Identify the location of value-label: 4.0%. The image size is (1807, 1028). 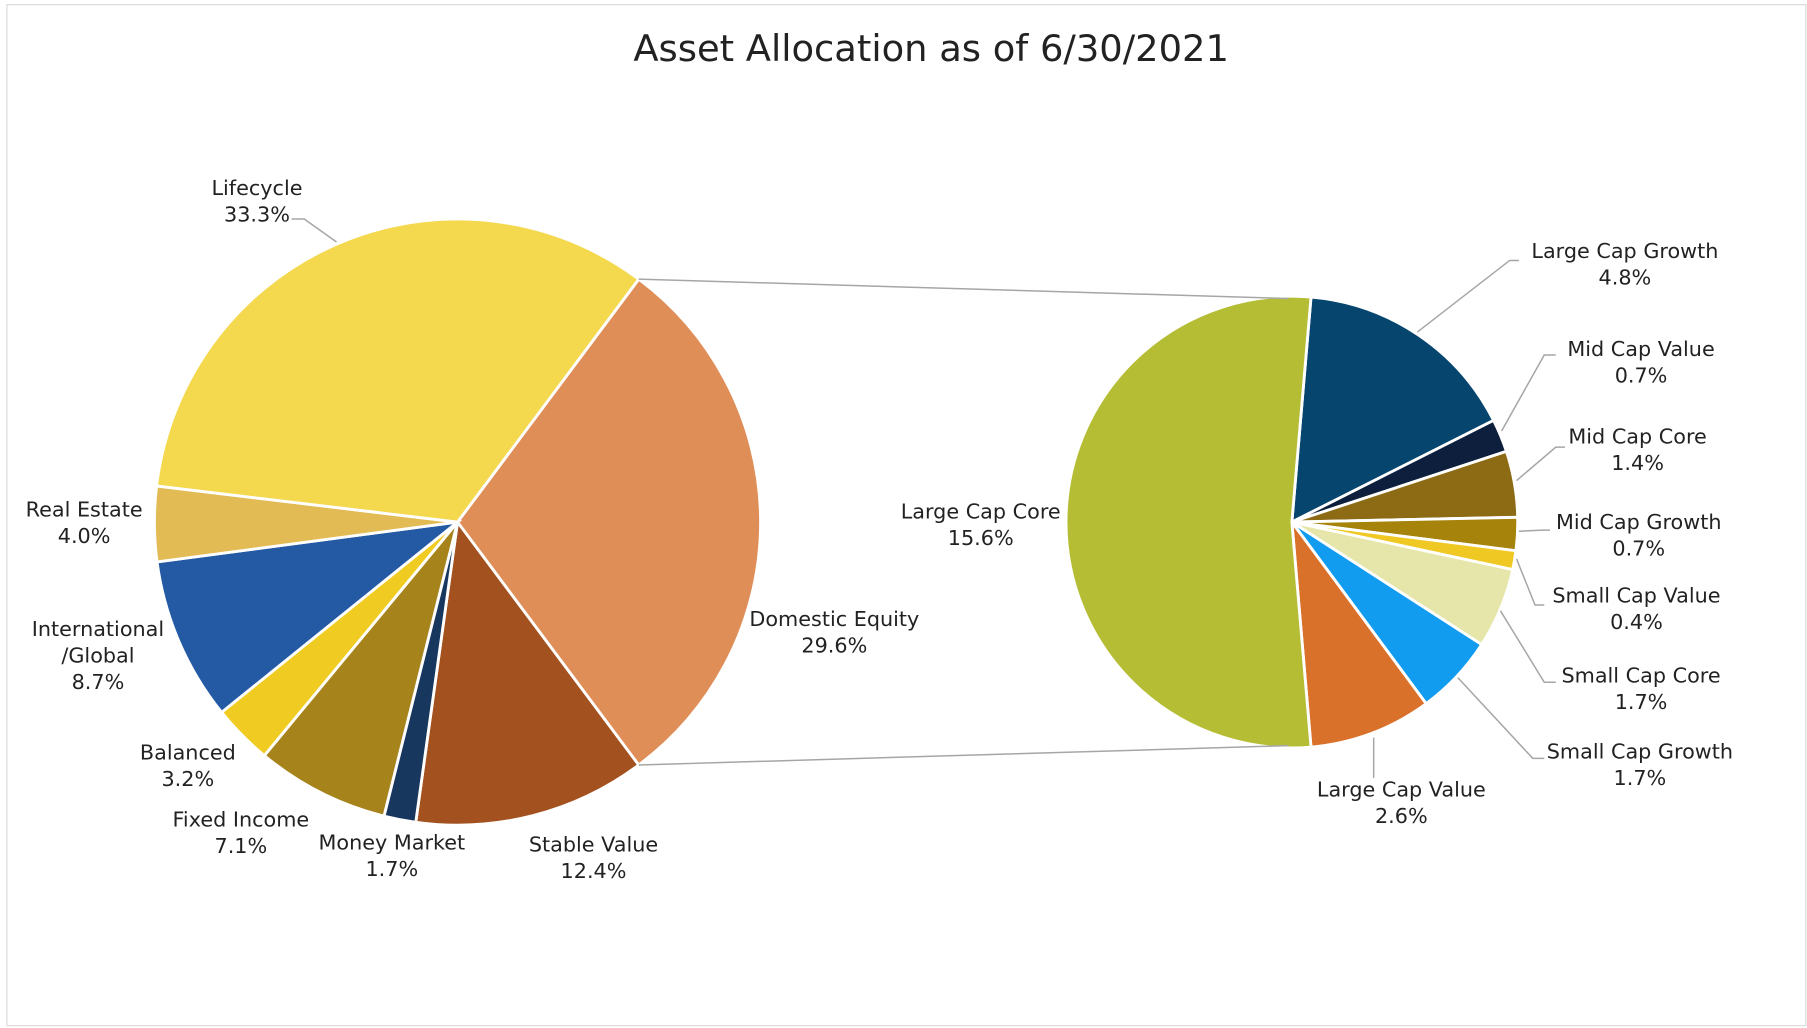
(84, 536).